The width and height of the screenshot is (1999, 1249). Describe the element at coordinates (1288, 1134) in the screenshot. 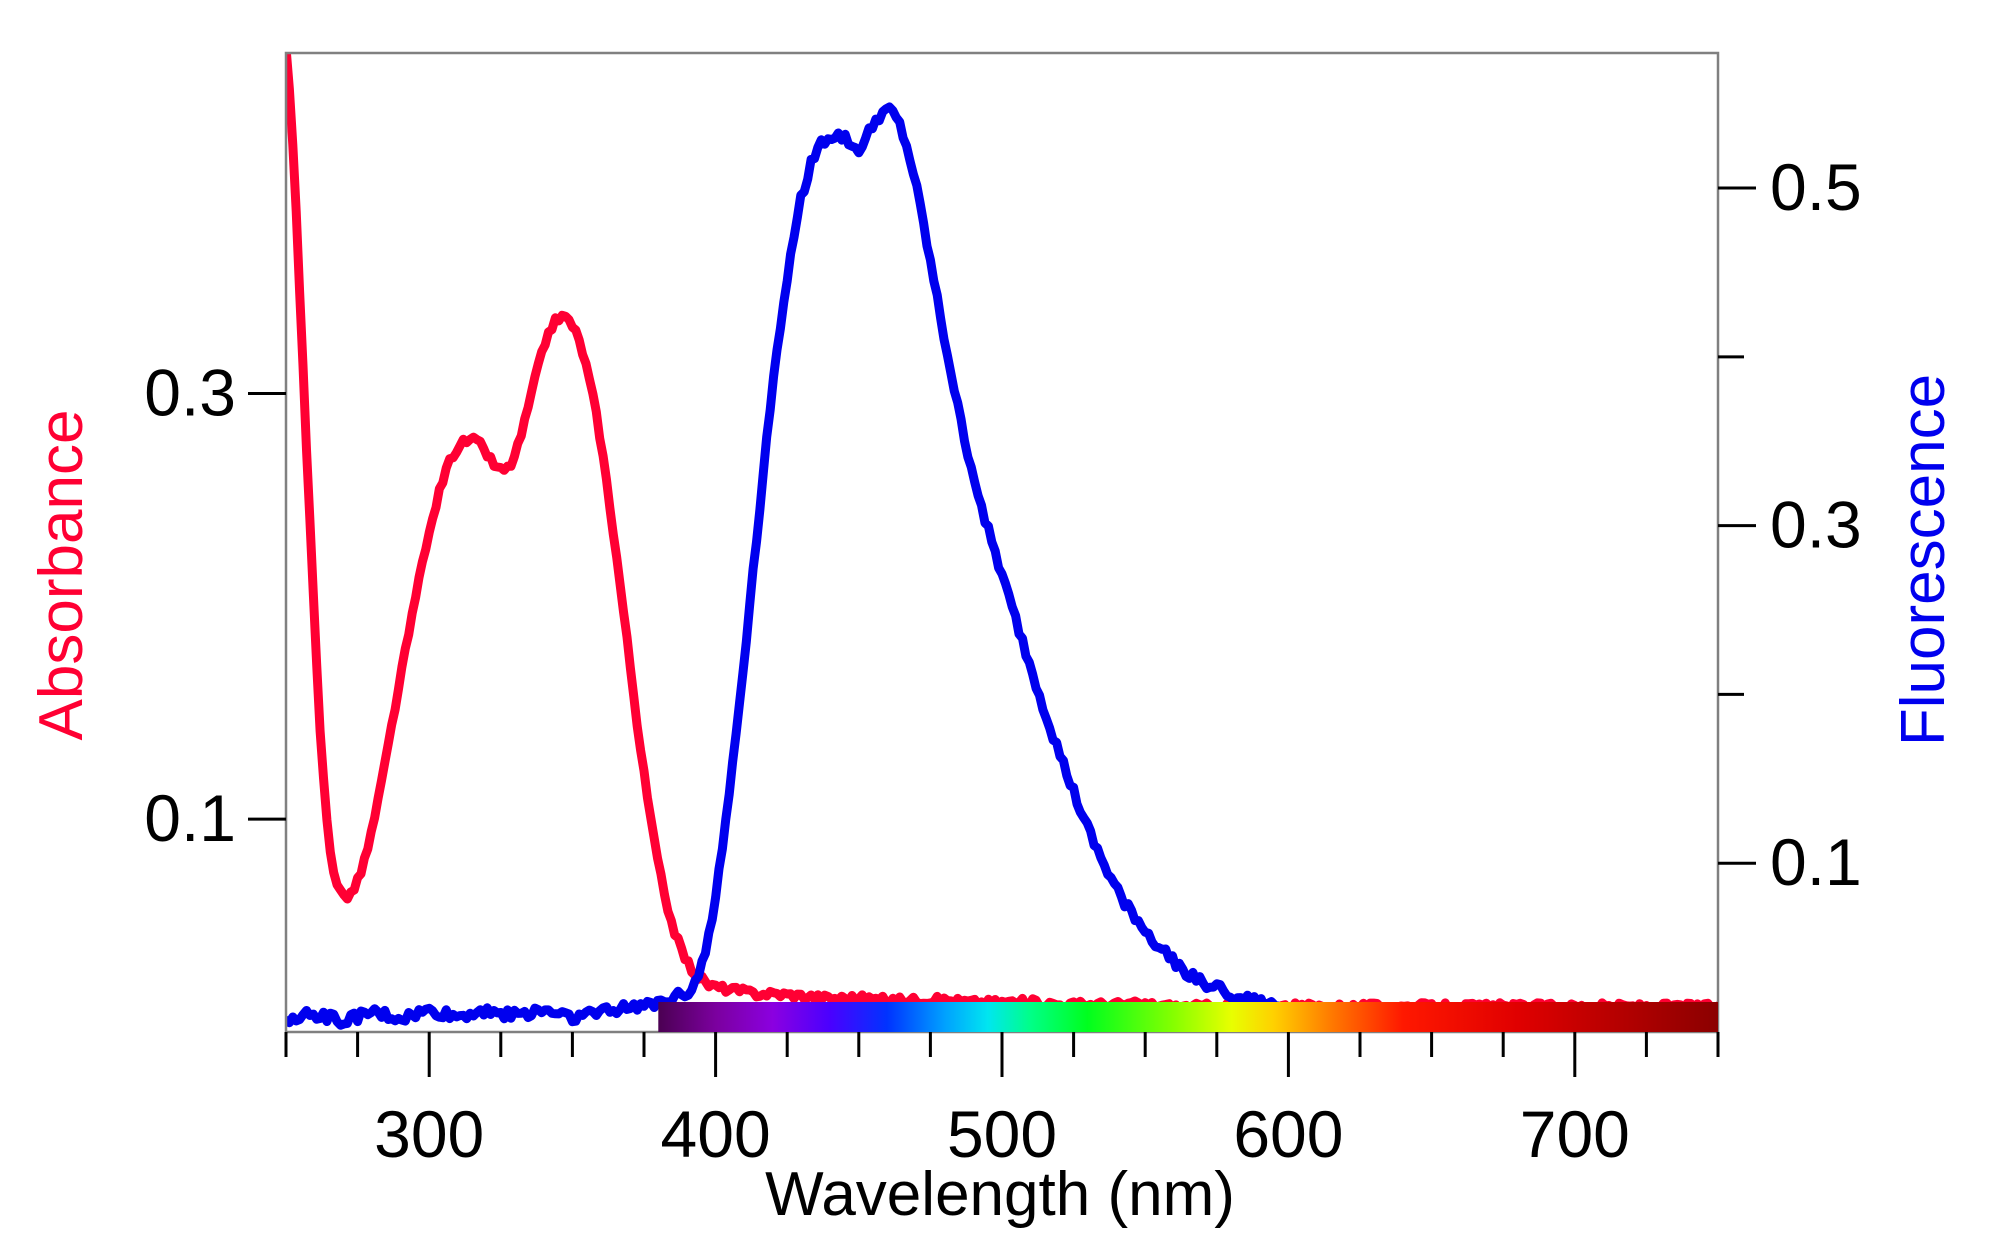

I see `x-tick-label: 600` at that location.